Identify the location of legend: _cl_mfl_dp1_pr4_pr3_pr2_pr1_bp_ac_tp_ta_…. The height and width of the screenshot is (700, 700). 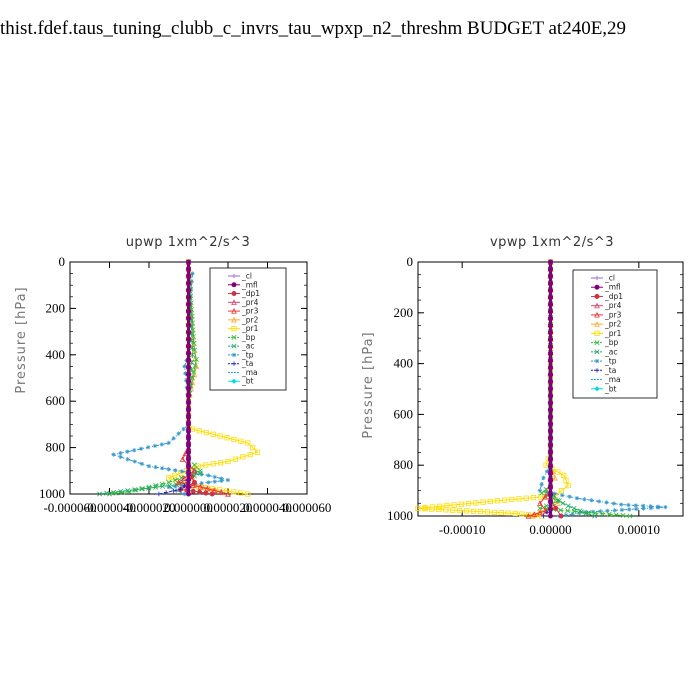
(615, 334).